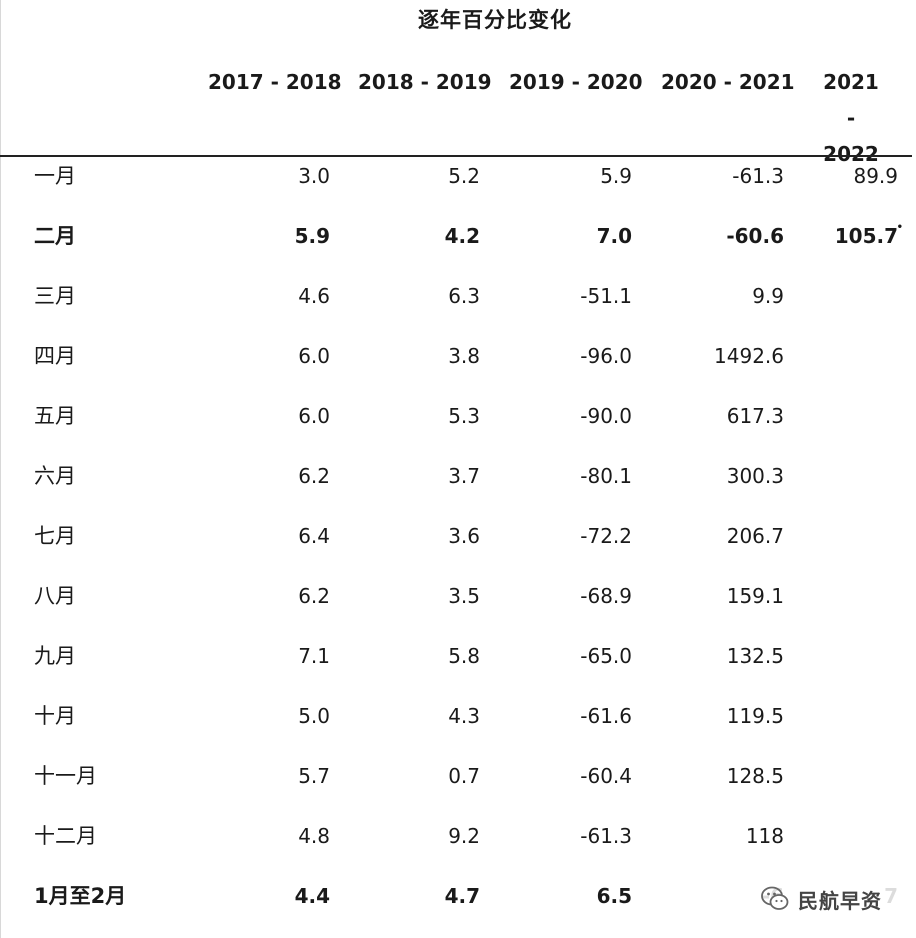 The height and width of the screenshot is (938, 916). I want to click on cell-value: 4.3, so click(464, 716).